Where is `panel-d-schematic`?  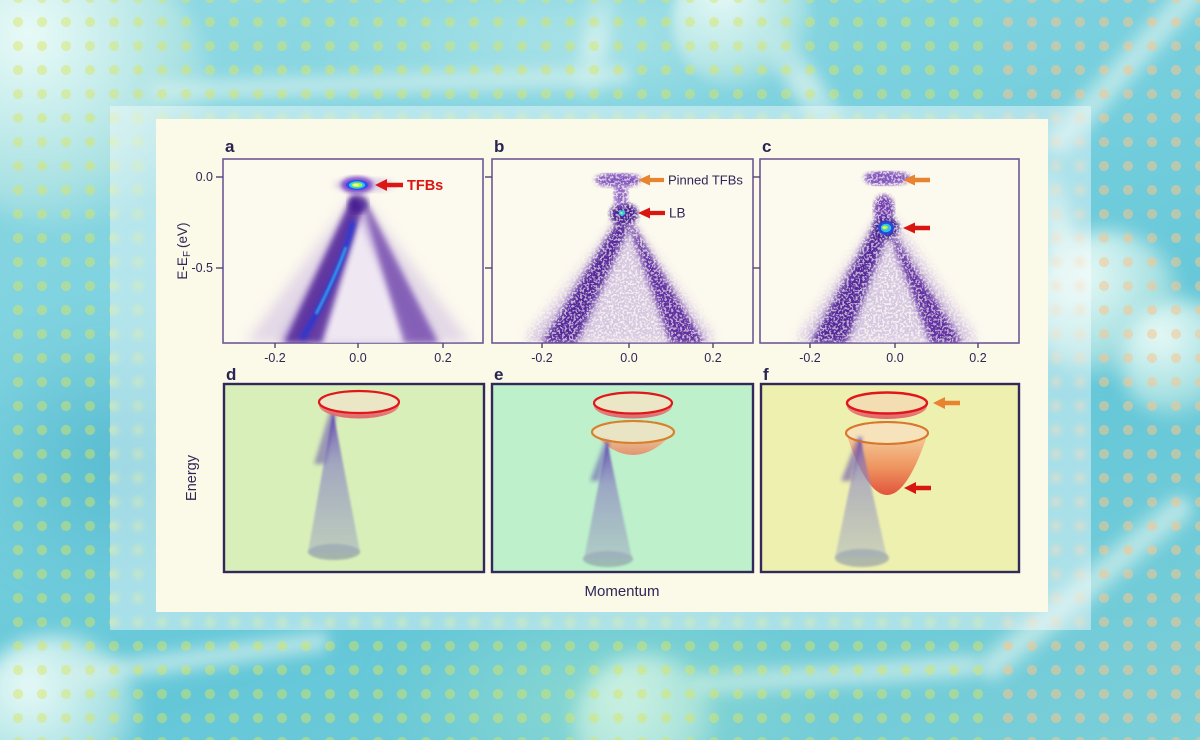
panel-d-schematic is located at coordinates (354, 474).